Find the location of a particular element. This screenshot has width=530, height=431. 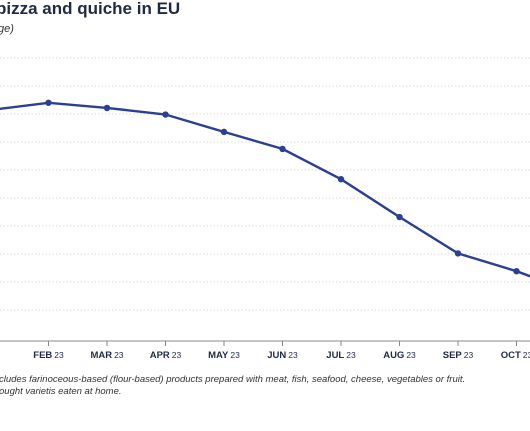

x-tick-label: SEP 23 is located at coordinates (458, 355).